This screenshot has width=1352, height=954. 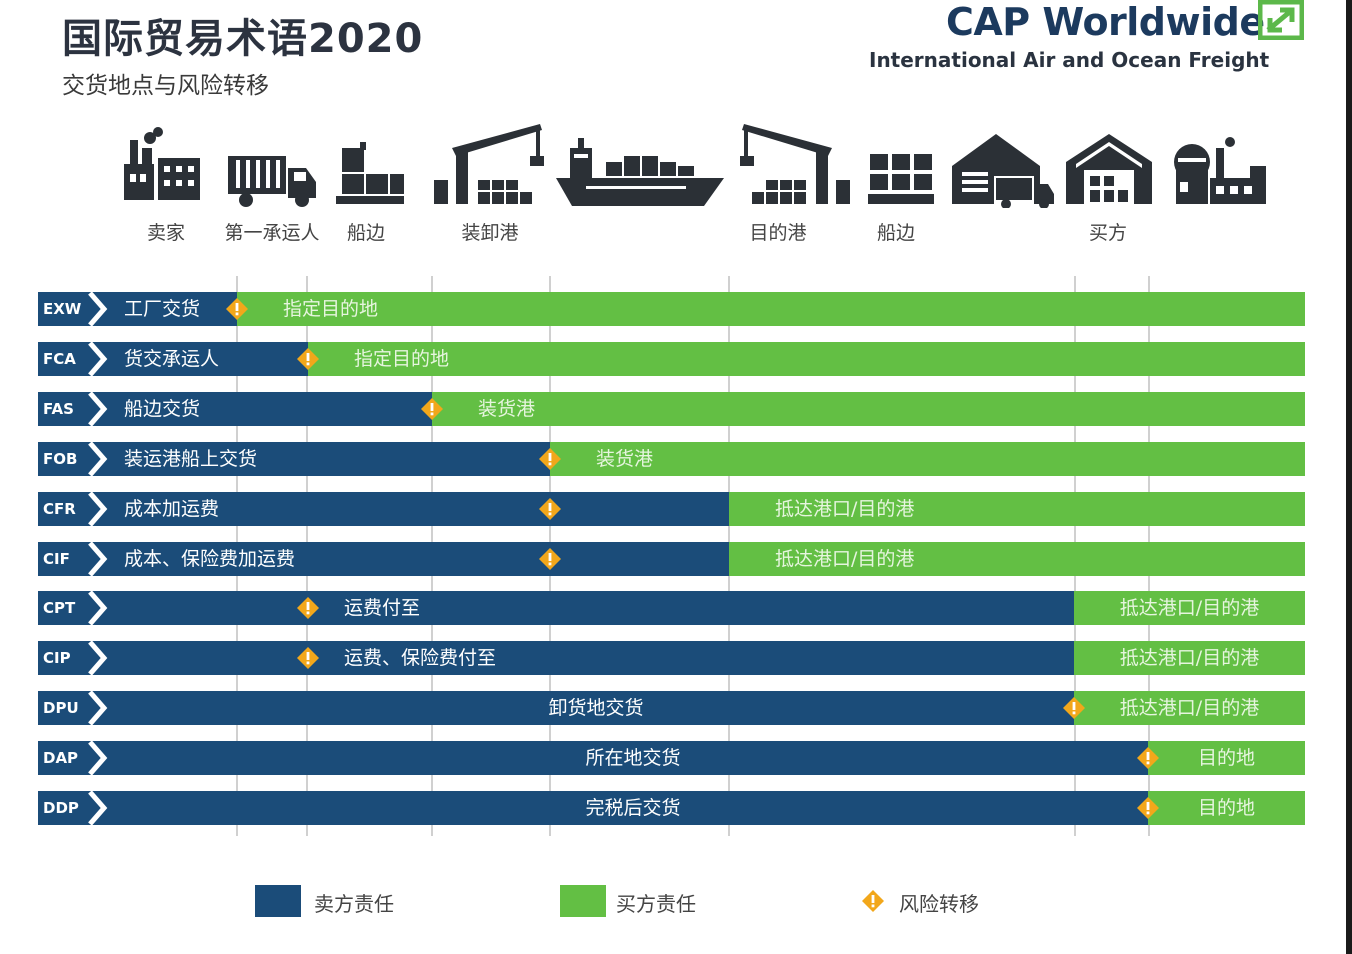 I want to click on seller-label: 所在地交货, so click(x=633, y=758).